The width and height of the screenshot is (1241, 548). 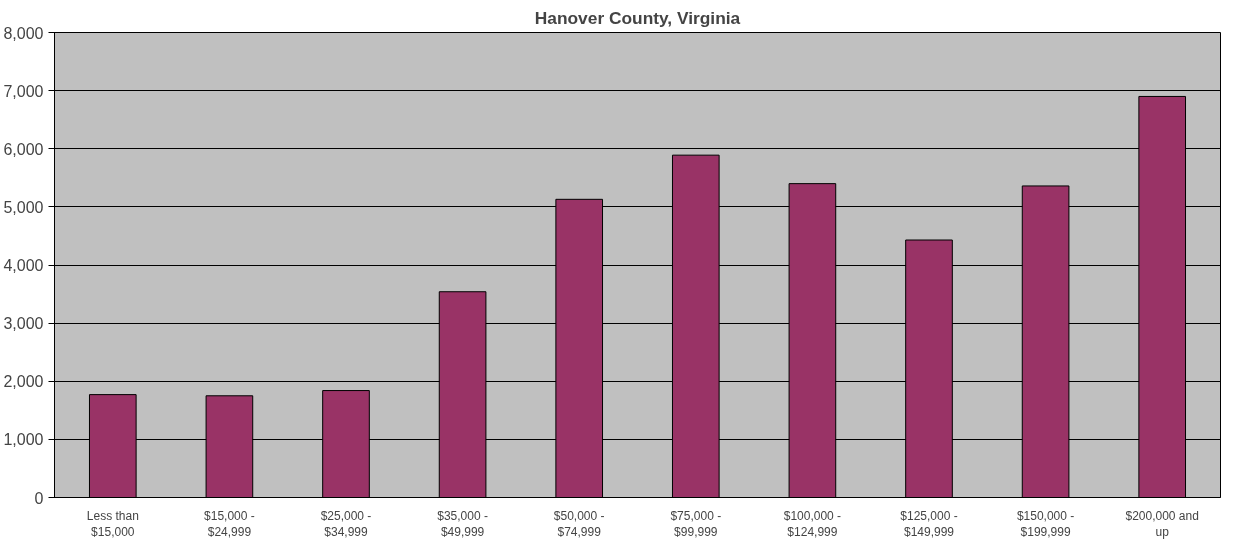 I want to click on x-tick-label: $35,000 - $49,999, so click(x=462, y=524).